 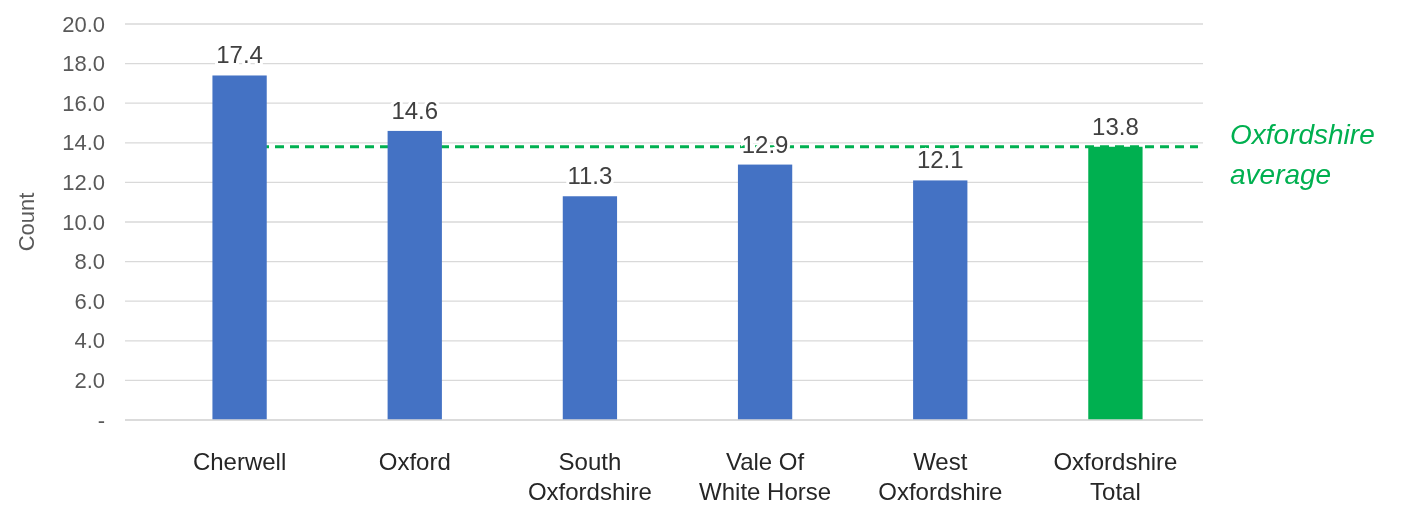 What do you see at coordinates (83, 182) in the screenshot?
I see `y-tick-label: 12.0` at bounding box center [83, 182].